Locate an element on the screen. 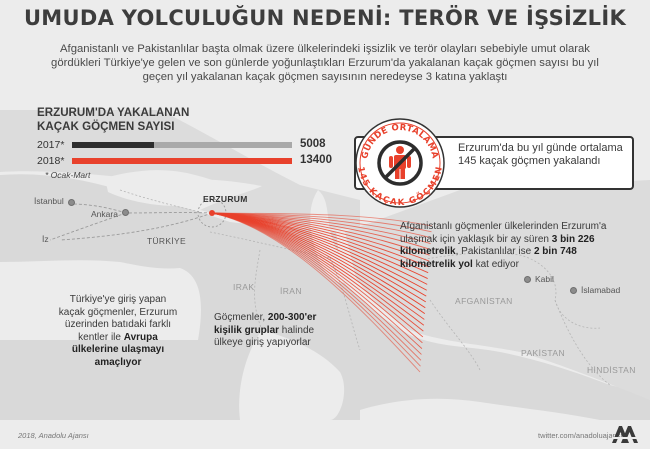 The image size is (650, 449). land-north is located at coordinates (180, 170).